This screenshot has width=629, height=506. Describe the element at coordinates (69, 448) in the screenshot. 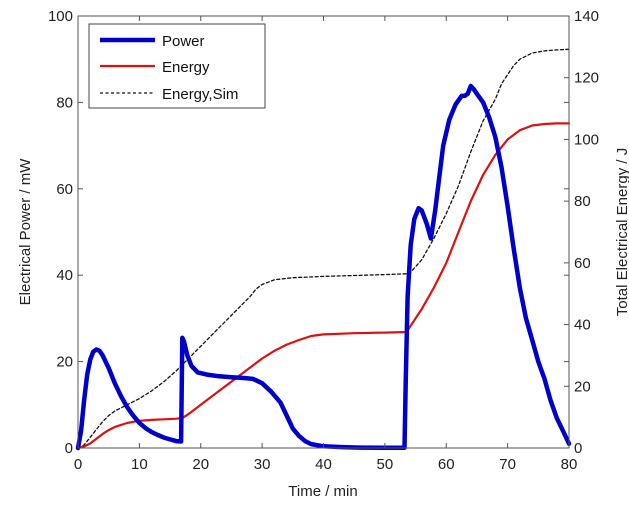

I see `y-tick-label: 0` at that location.